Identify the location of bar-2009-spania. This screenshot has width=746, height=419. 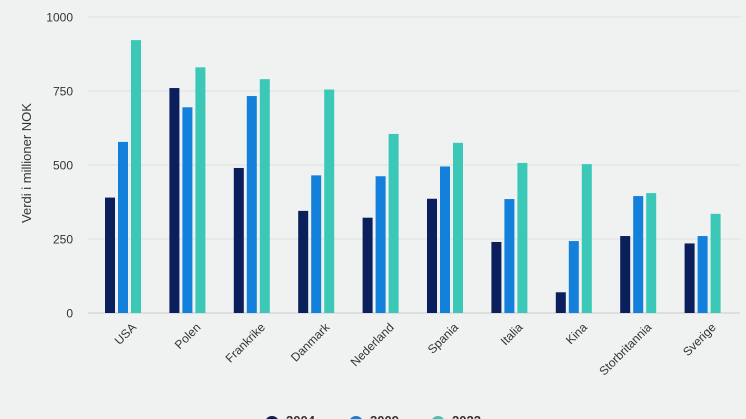
(445, 239).